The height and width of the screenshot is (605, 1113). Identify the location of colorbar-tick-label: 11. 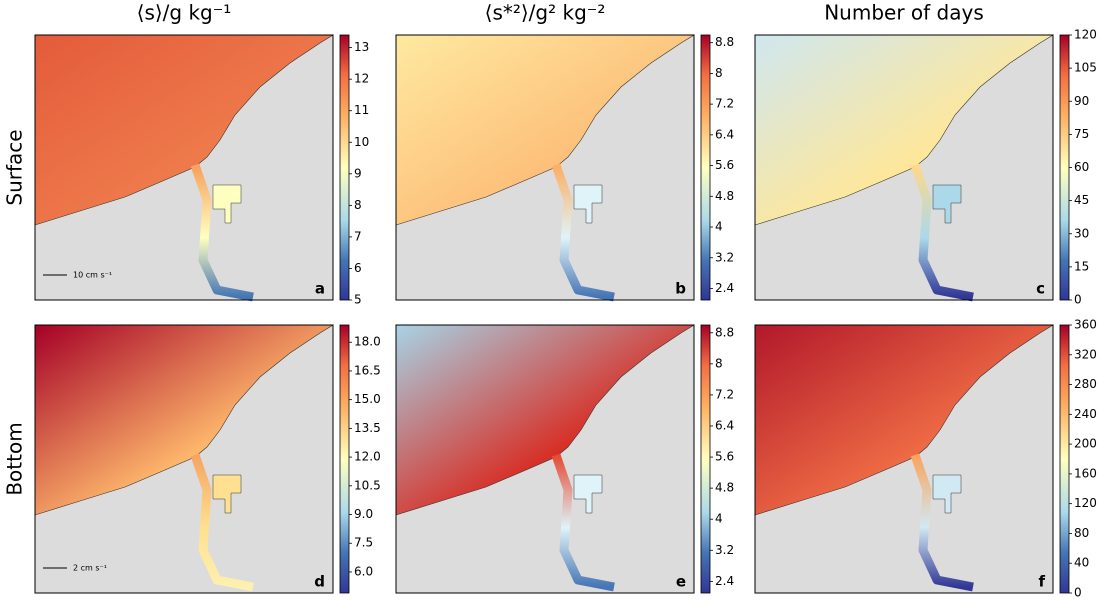
(361, 110).